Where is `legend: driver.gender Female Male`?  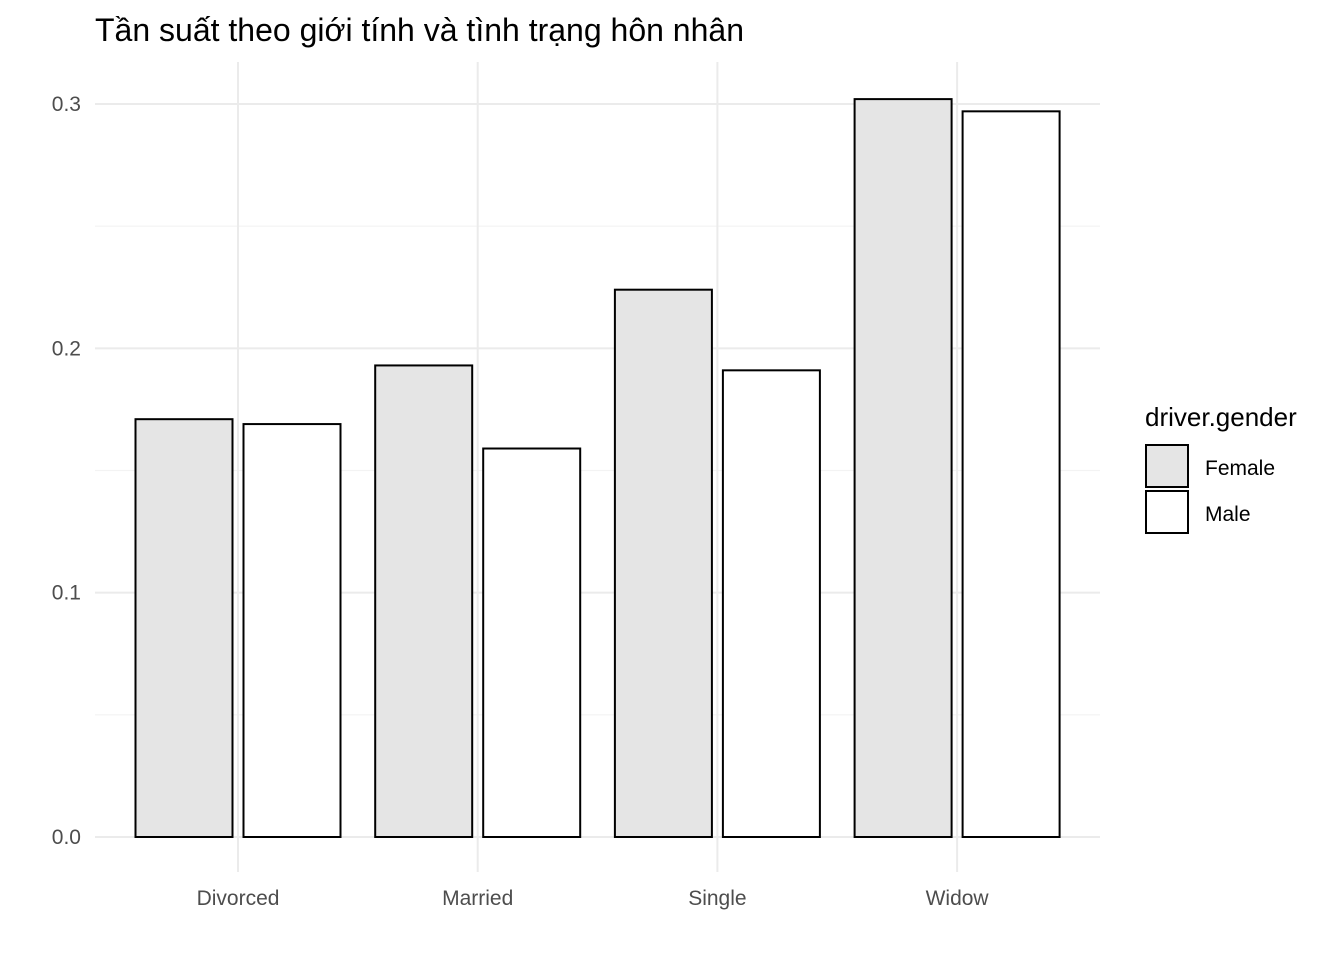
legend: driver.gender Female Male is located at coordinates (1221, 468).